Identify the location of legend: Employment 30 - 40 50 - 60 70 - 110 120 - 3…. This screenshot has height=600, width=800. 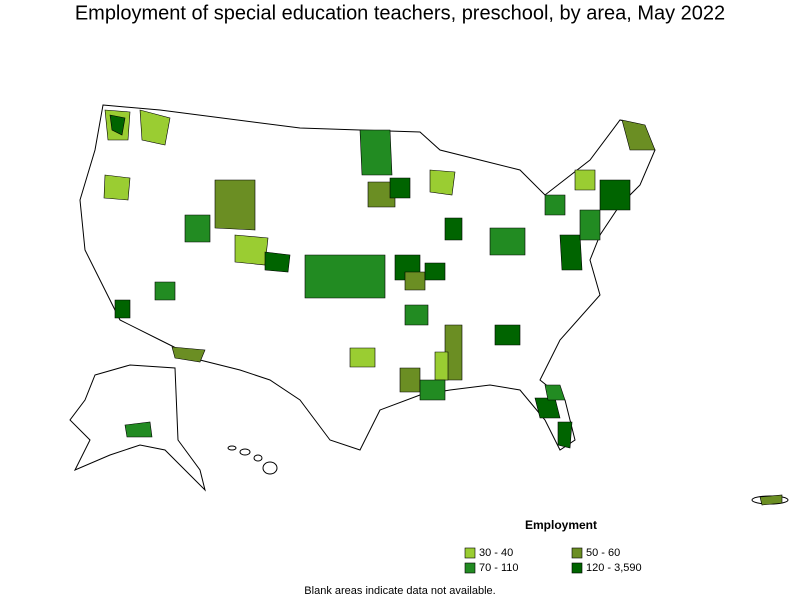
(553, 546).